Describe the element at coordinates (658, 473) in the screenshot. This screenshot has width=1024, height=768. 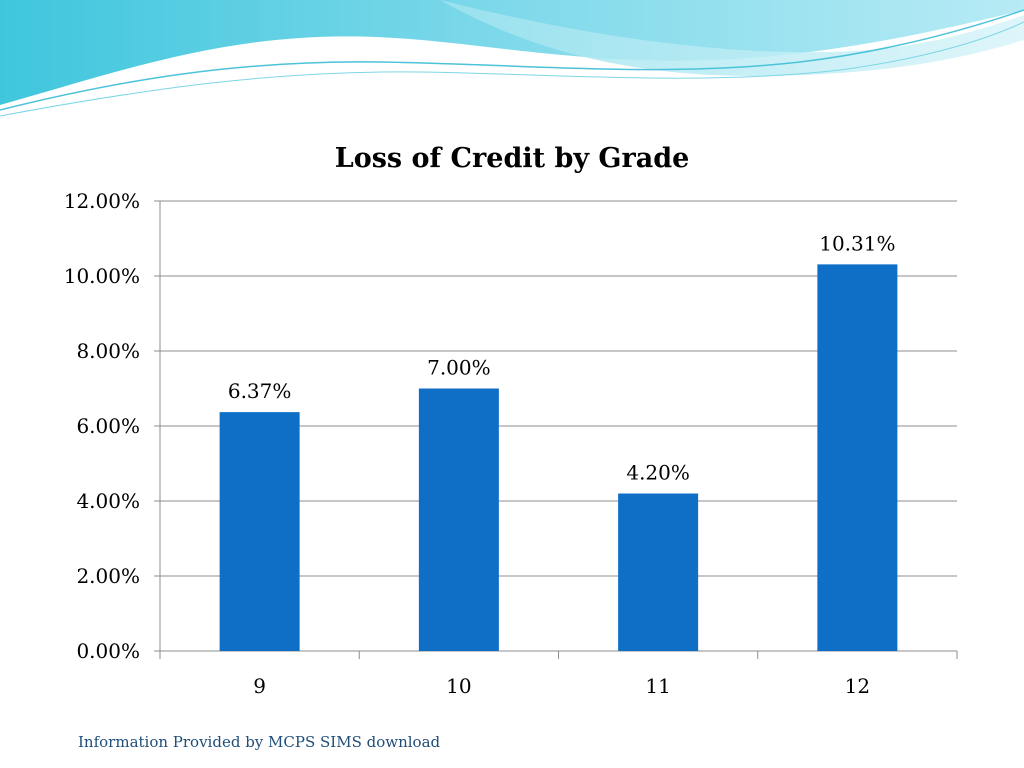
I see `data-label: 4.20%` at that location.